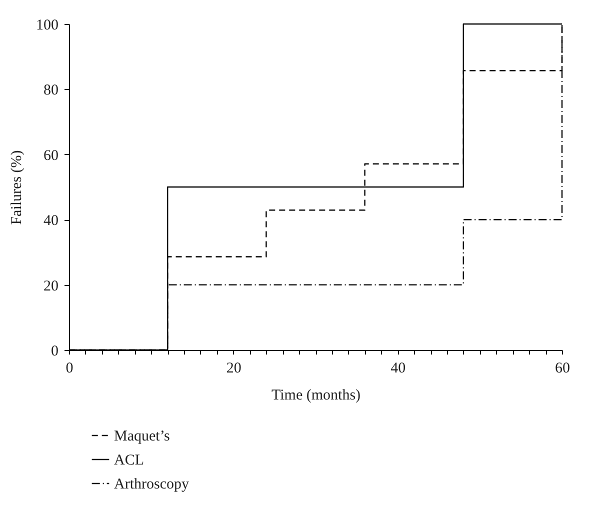 The width and height of the screenshot is (599, 527). I want to click on x-tick-label: 0, so click(70, 368).